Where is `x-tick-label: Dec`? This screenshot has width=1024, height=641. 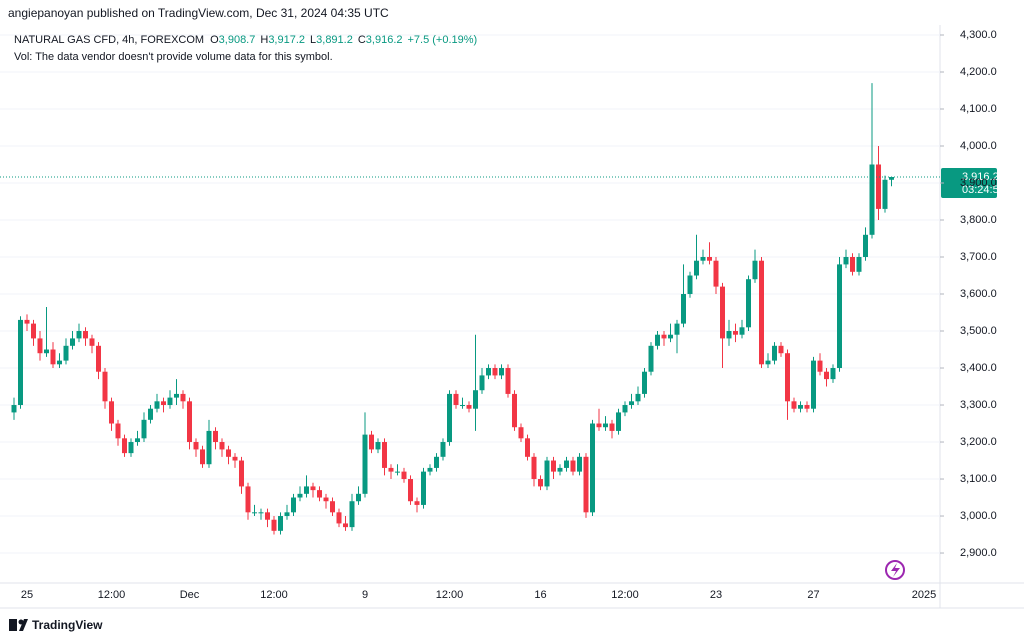 x-tick-label: Dec is located at coordinates (190, 595).